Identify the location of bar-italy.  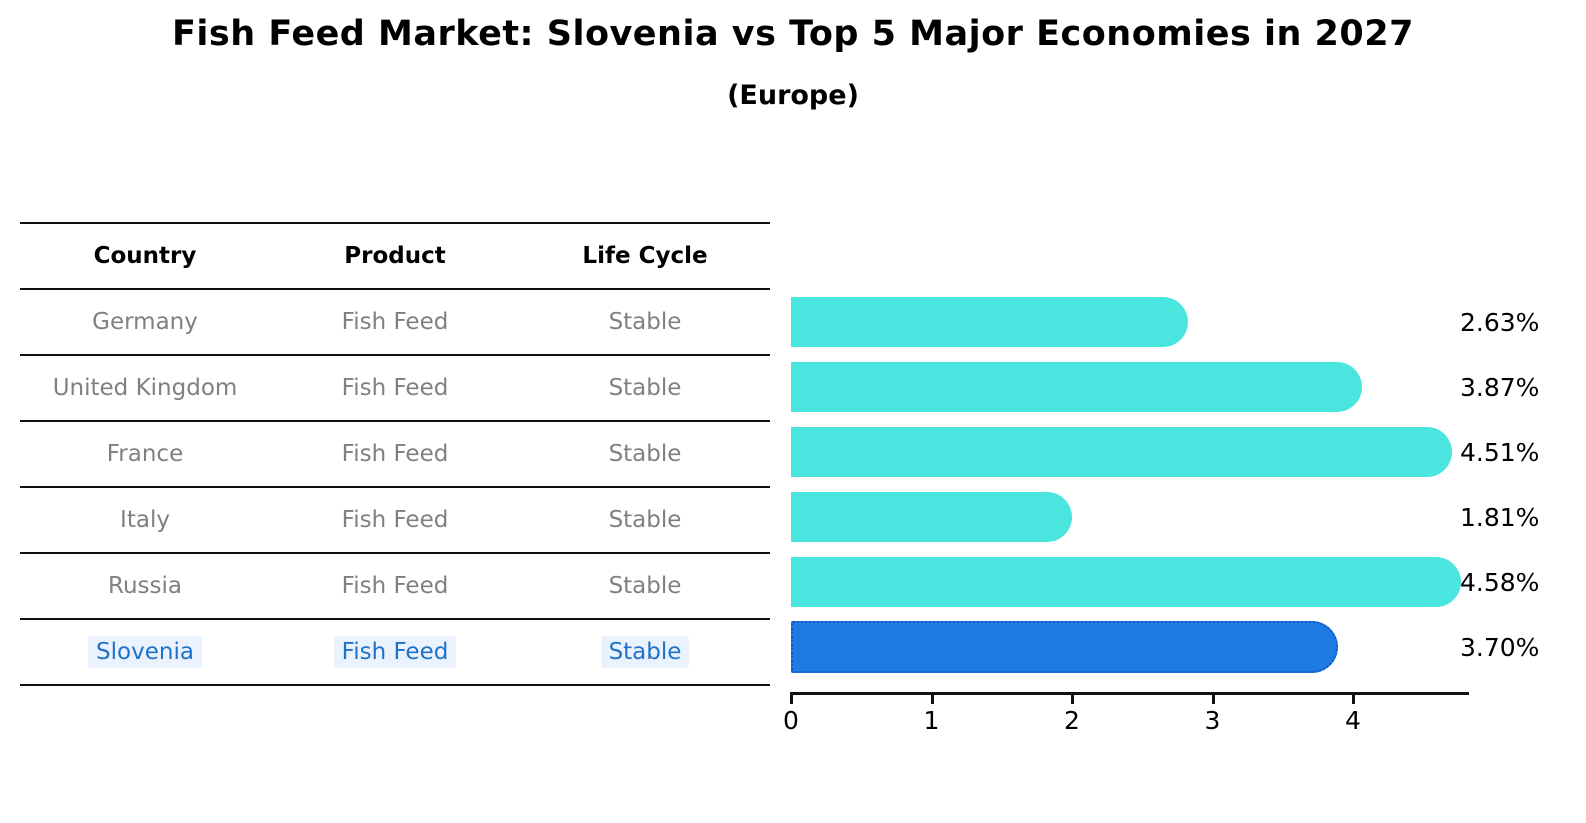
(932, 517).